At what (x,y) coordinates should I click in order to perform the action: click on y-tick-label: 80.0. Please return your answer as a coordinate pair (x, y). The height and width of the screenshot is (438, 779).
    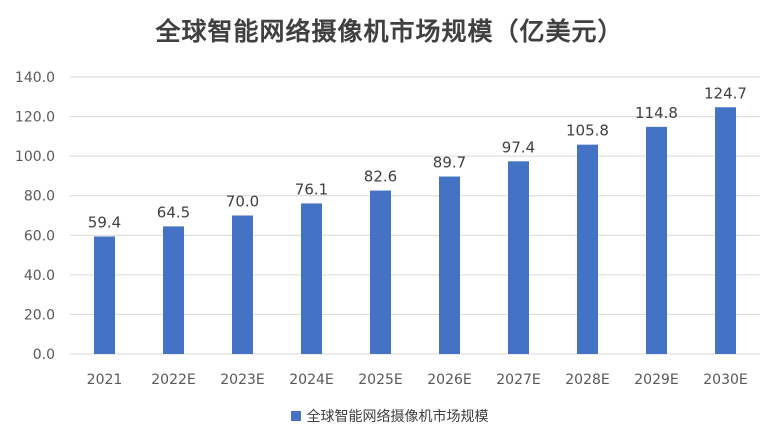
    Looking at the image, I should click on (39, 197).